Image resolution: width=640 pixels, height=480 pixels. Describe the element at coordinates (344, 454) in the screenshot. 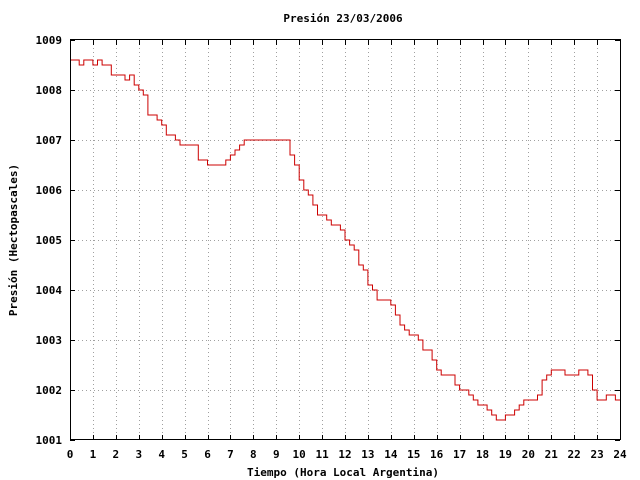

I see `x-tick-label: 12` at that location.